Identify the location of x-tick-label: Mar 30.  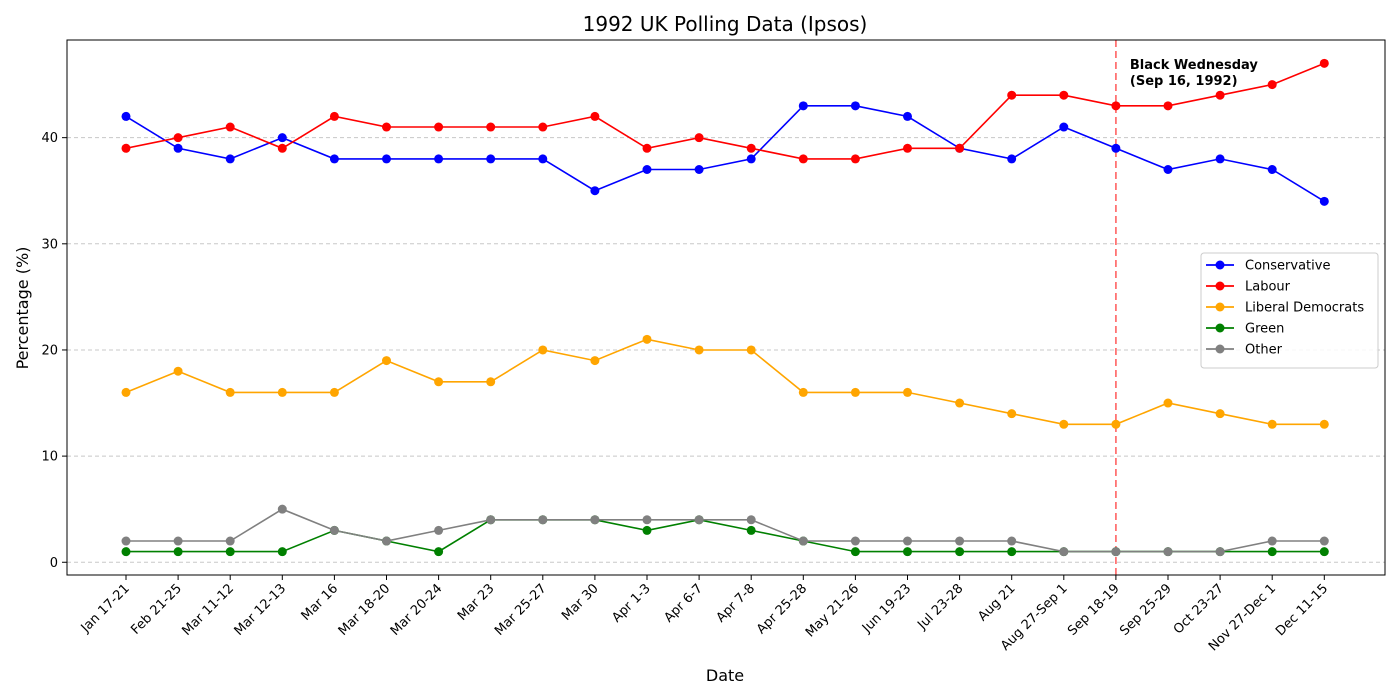
(580, 602).